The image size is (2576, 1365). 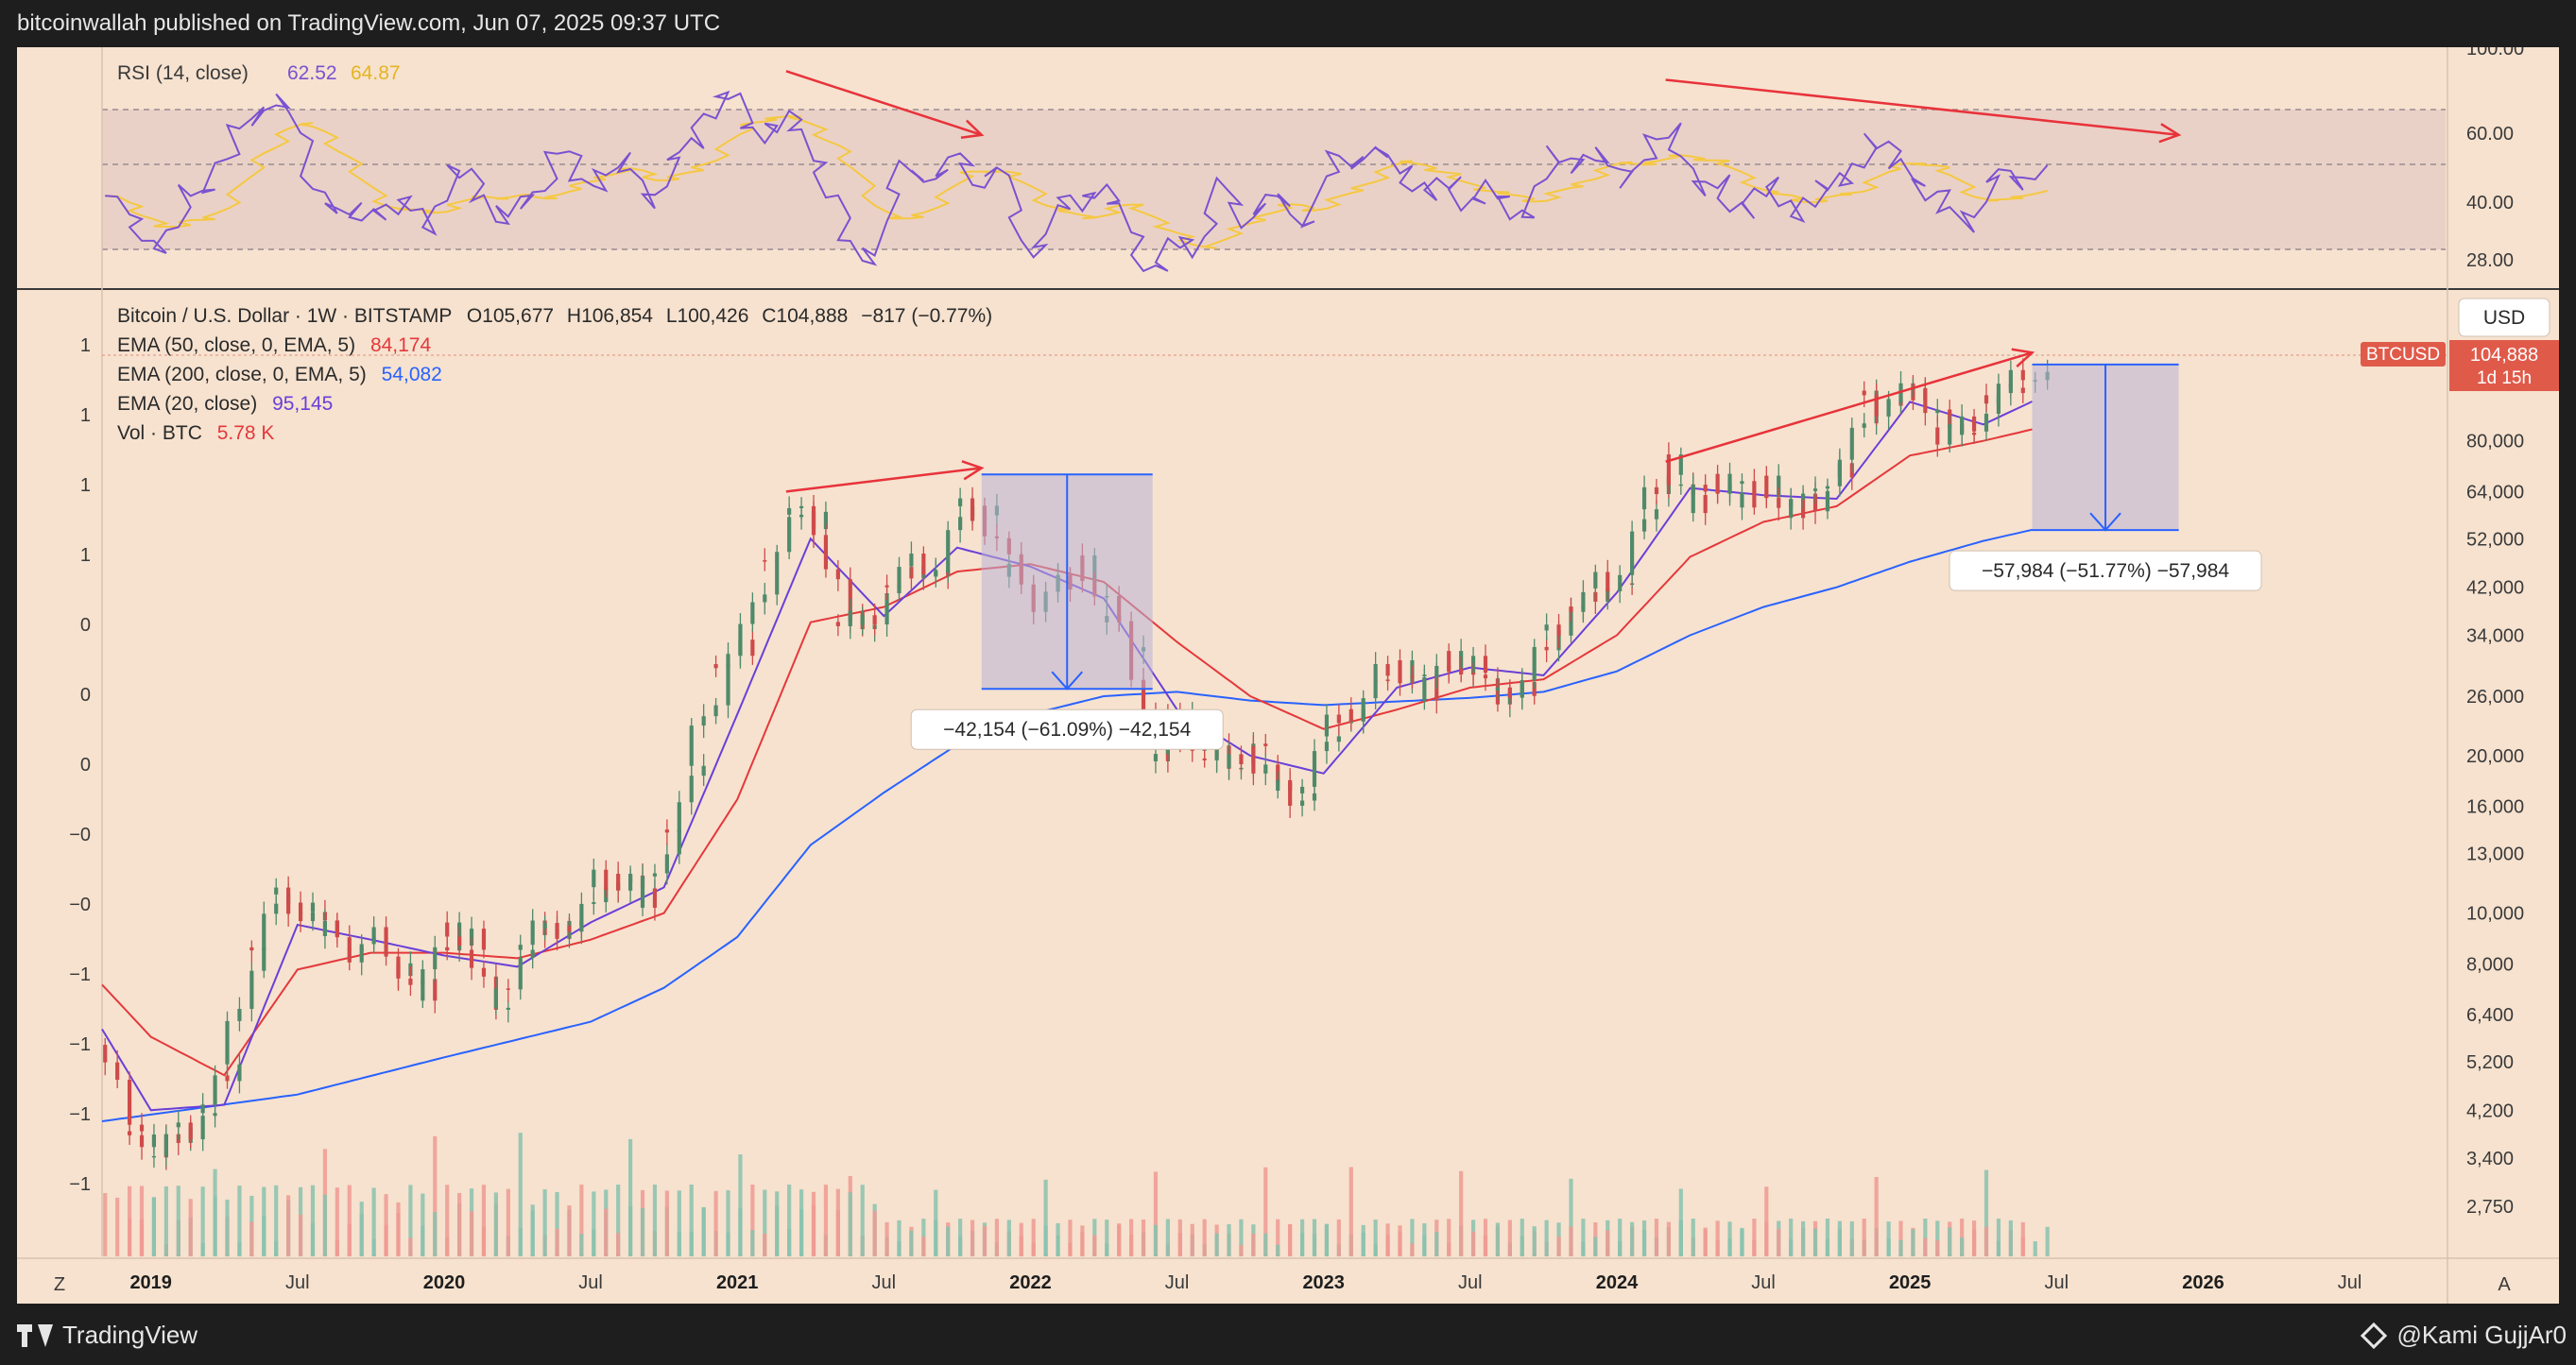 What do you see at coordinates (2504, 1284) in the screenshot?
I see `auto-scale-button: A` at bounding box center [2504, 1284].